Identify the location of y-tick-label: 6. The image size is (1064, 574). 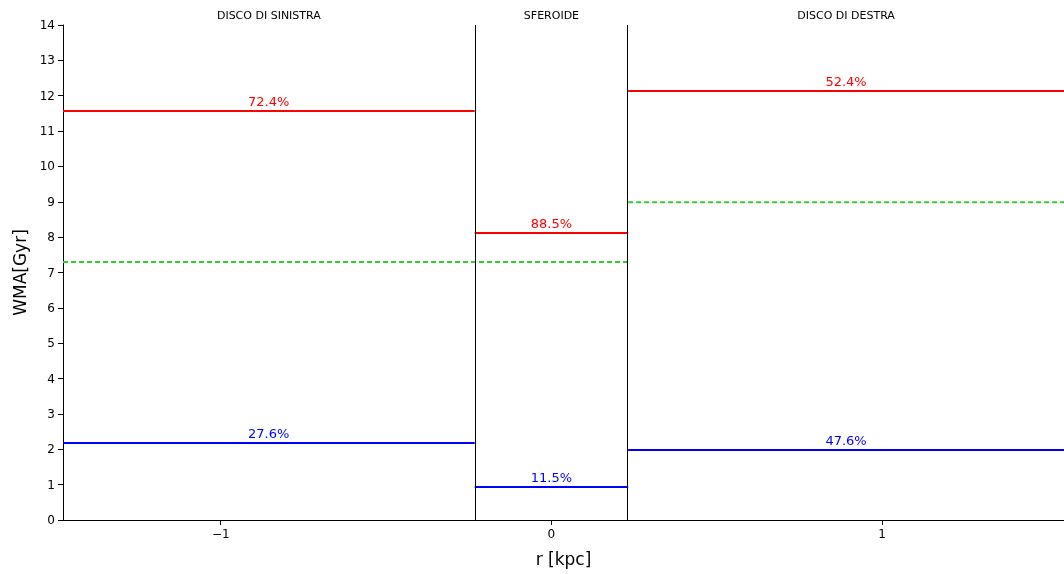
(51, 307).